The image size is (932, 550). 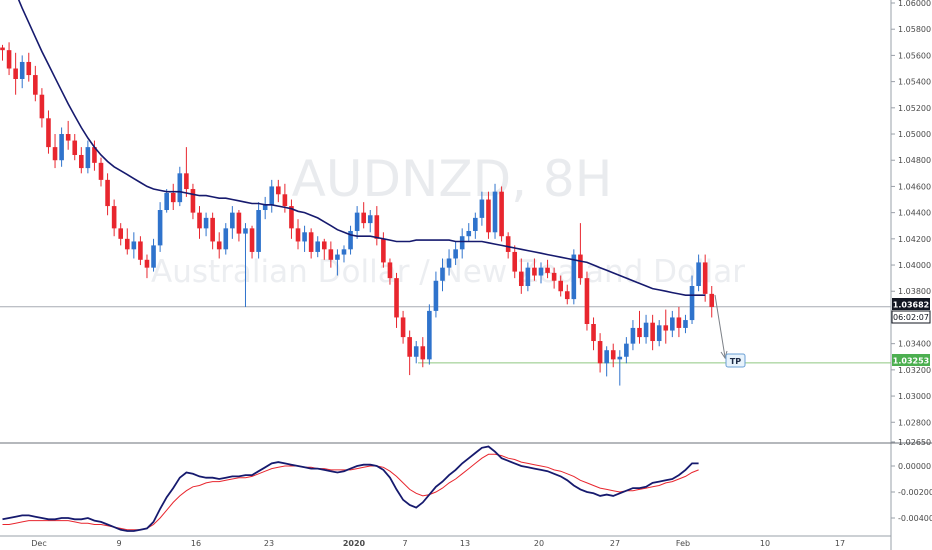 What do you see at coordinates (615, 543) in the screenshot?
I see `time-tick-label: 27` at bounding box center [615, 543].